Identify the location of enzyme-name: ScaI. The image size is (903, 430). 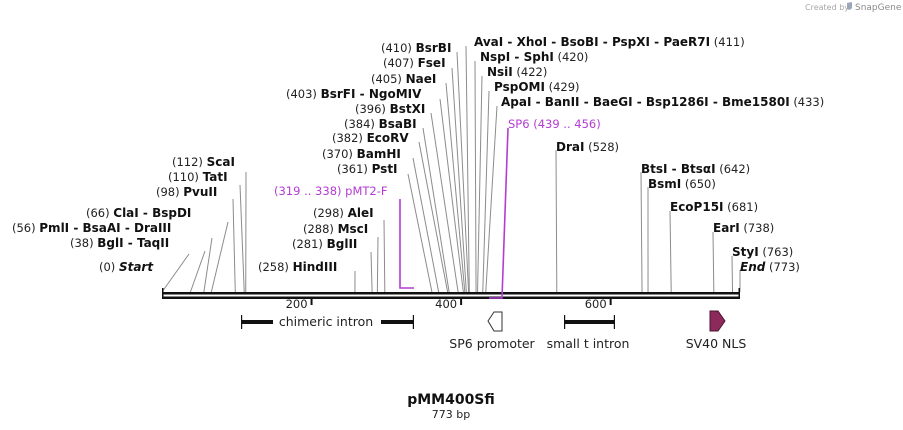
(221, 162).